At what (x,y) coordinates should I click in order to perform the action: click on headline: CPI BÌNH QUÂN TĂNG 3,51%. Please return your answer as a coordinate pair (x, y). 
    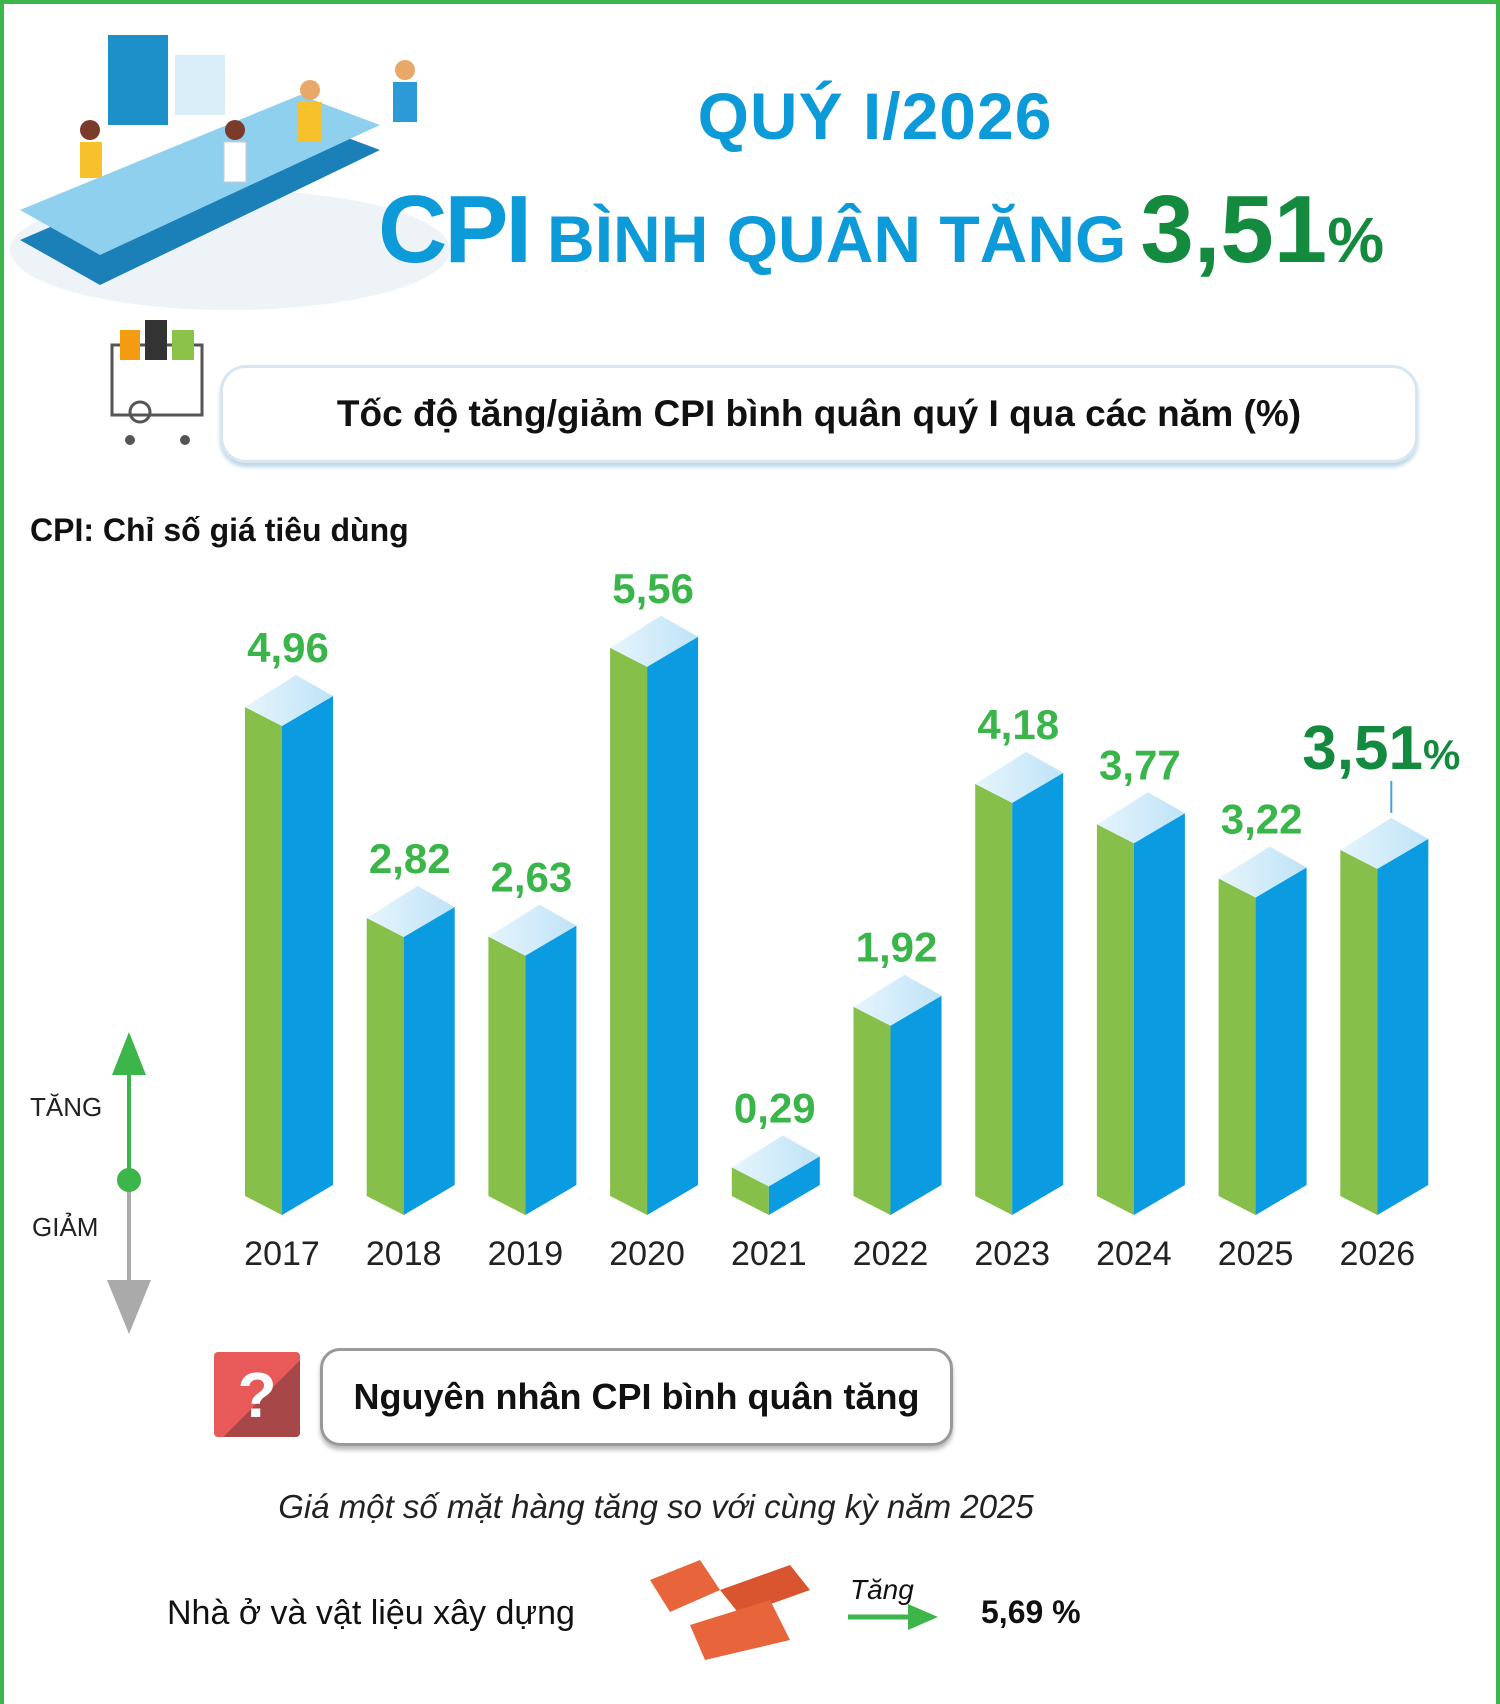
    Looking at the image, I should click on (881, 230).